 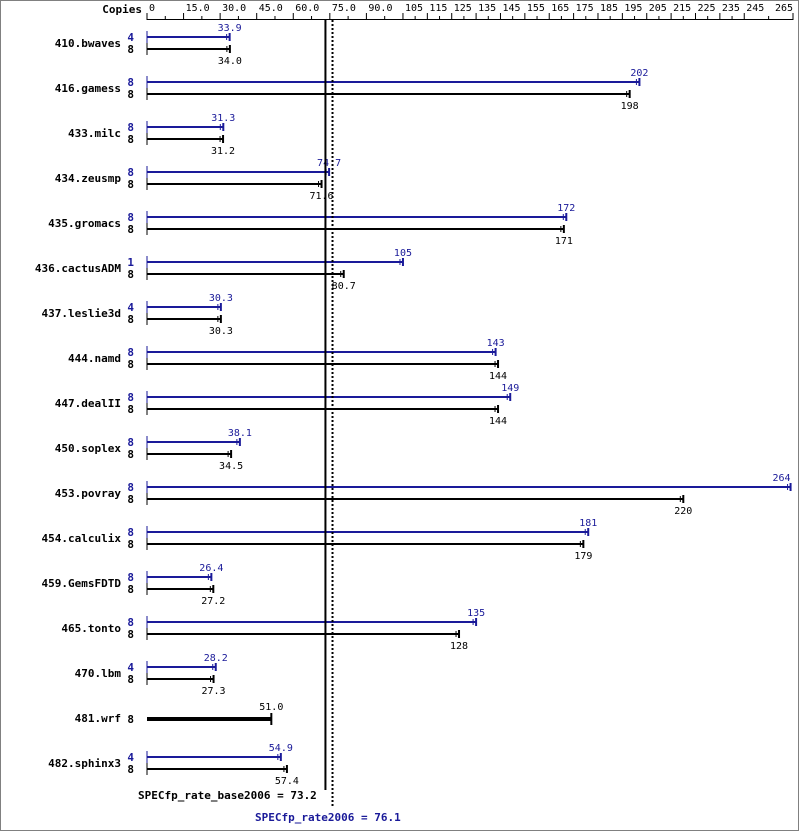 I want to click on benchmark-row-4: 435.gromacs 8 172 8 171, so click(x=311, y=225).